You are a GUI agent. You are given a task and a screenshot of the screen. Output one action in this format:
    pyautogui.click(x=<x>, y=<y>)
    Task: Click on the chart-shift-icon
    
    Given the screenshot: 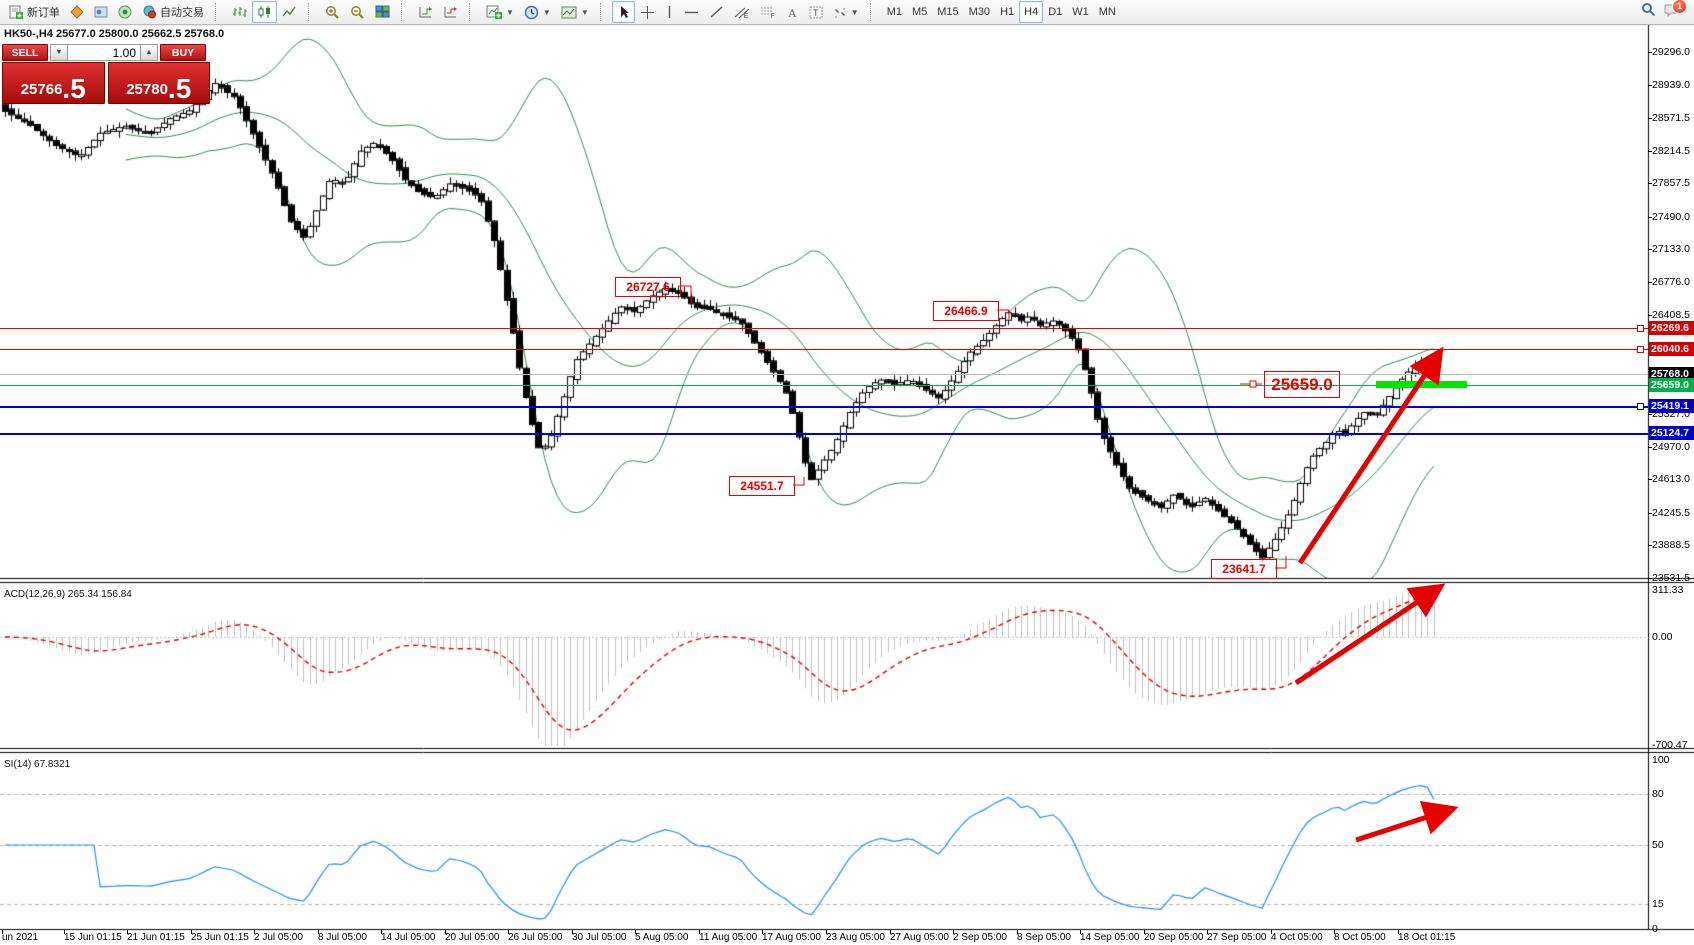 What is the action you would take?
    pyautogui.click(x=450, y=12)
    